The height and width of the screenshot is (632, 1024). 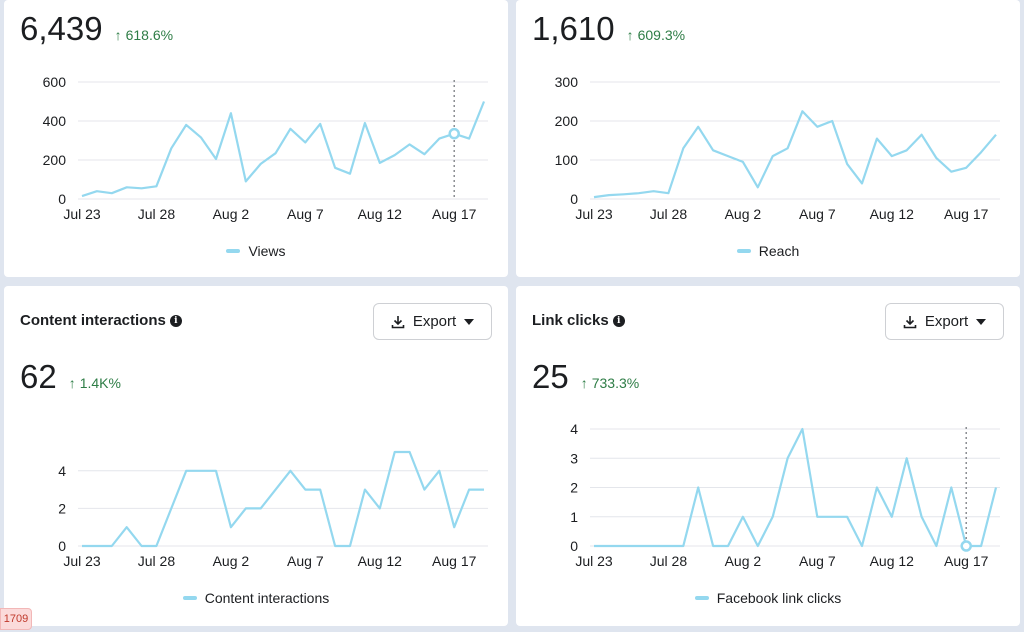 I want to click on reach-value: 1,610, so click(x=573, y=28).